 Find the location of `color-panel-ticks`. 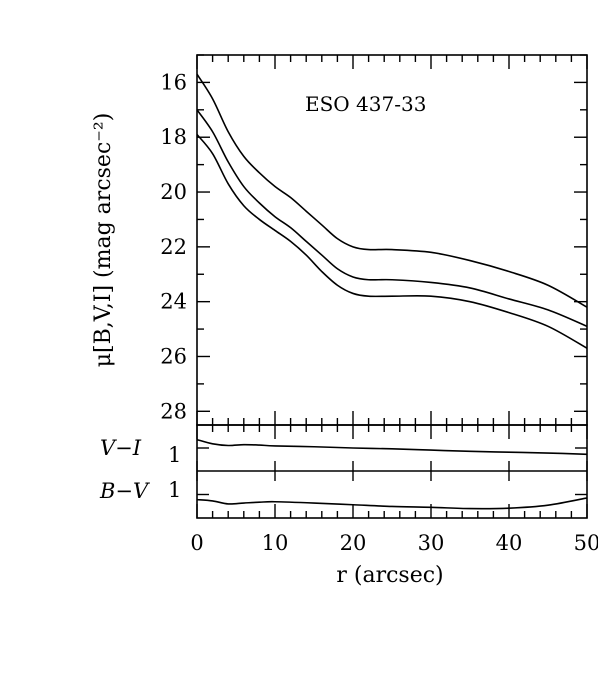

color-panel-ticks is located at coordinates (392, 471).